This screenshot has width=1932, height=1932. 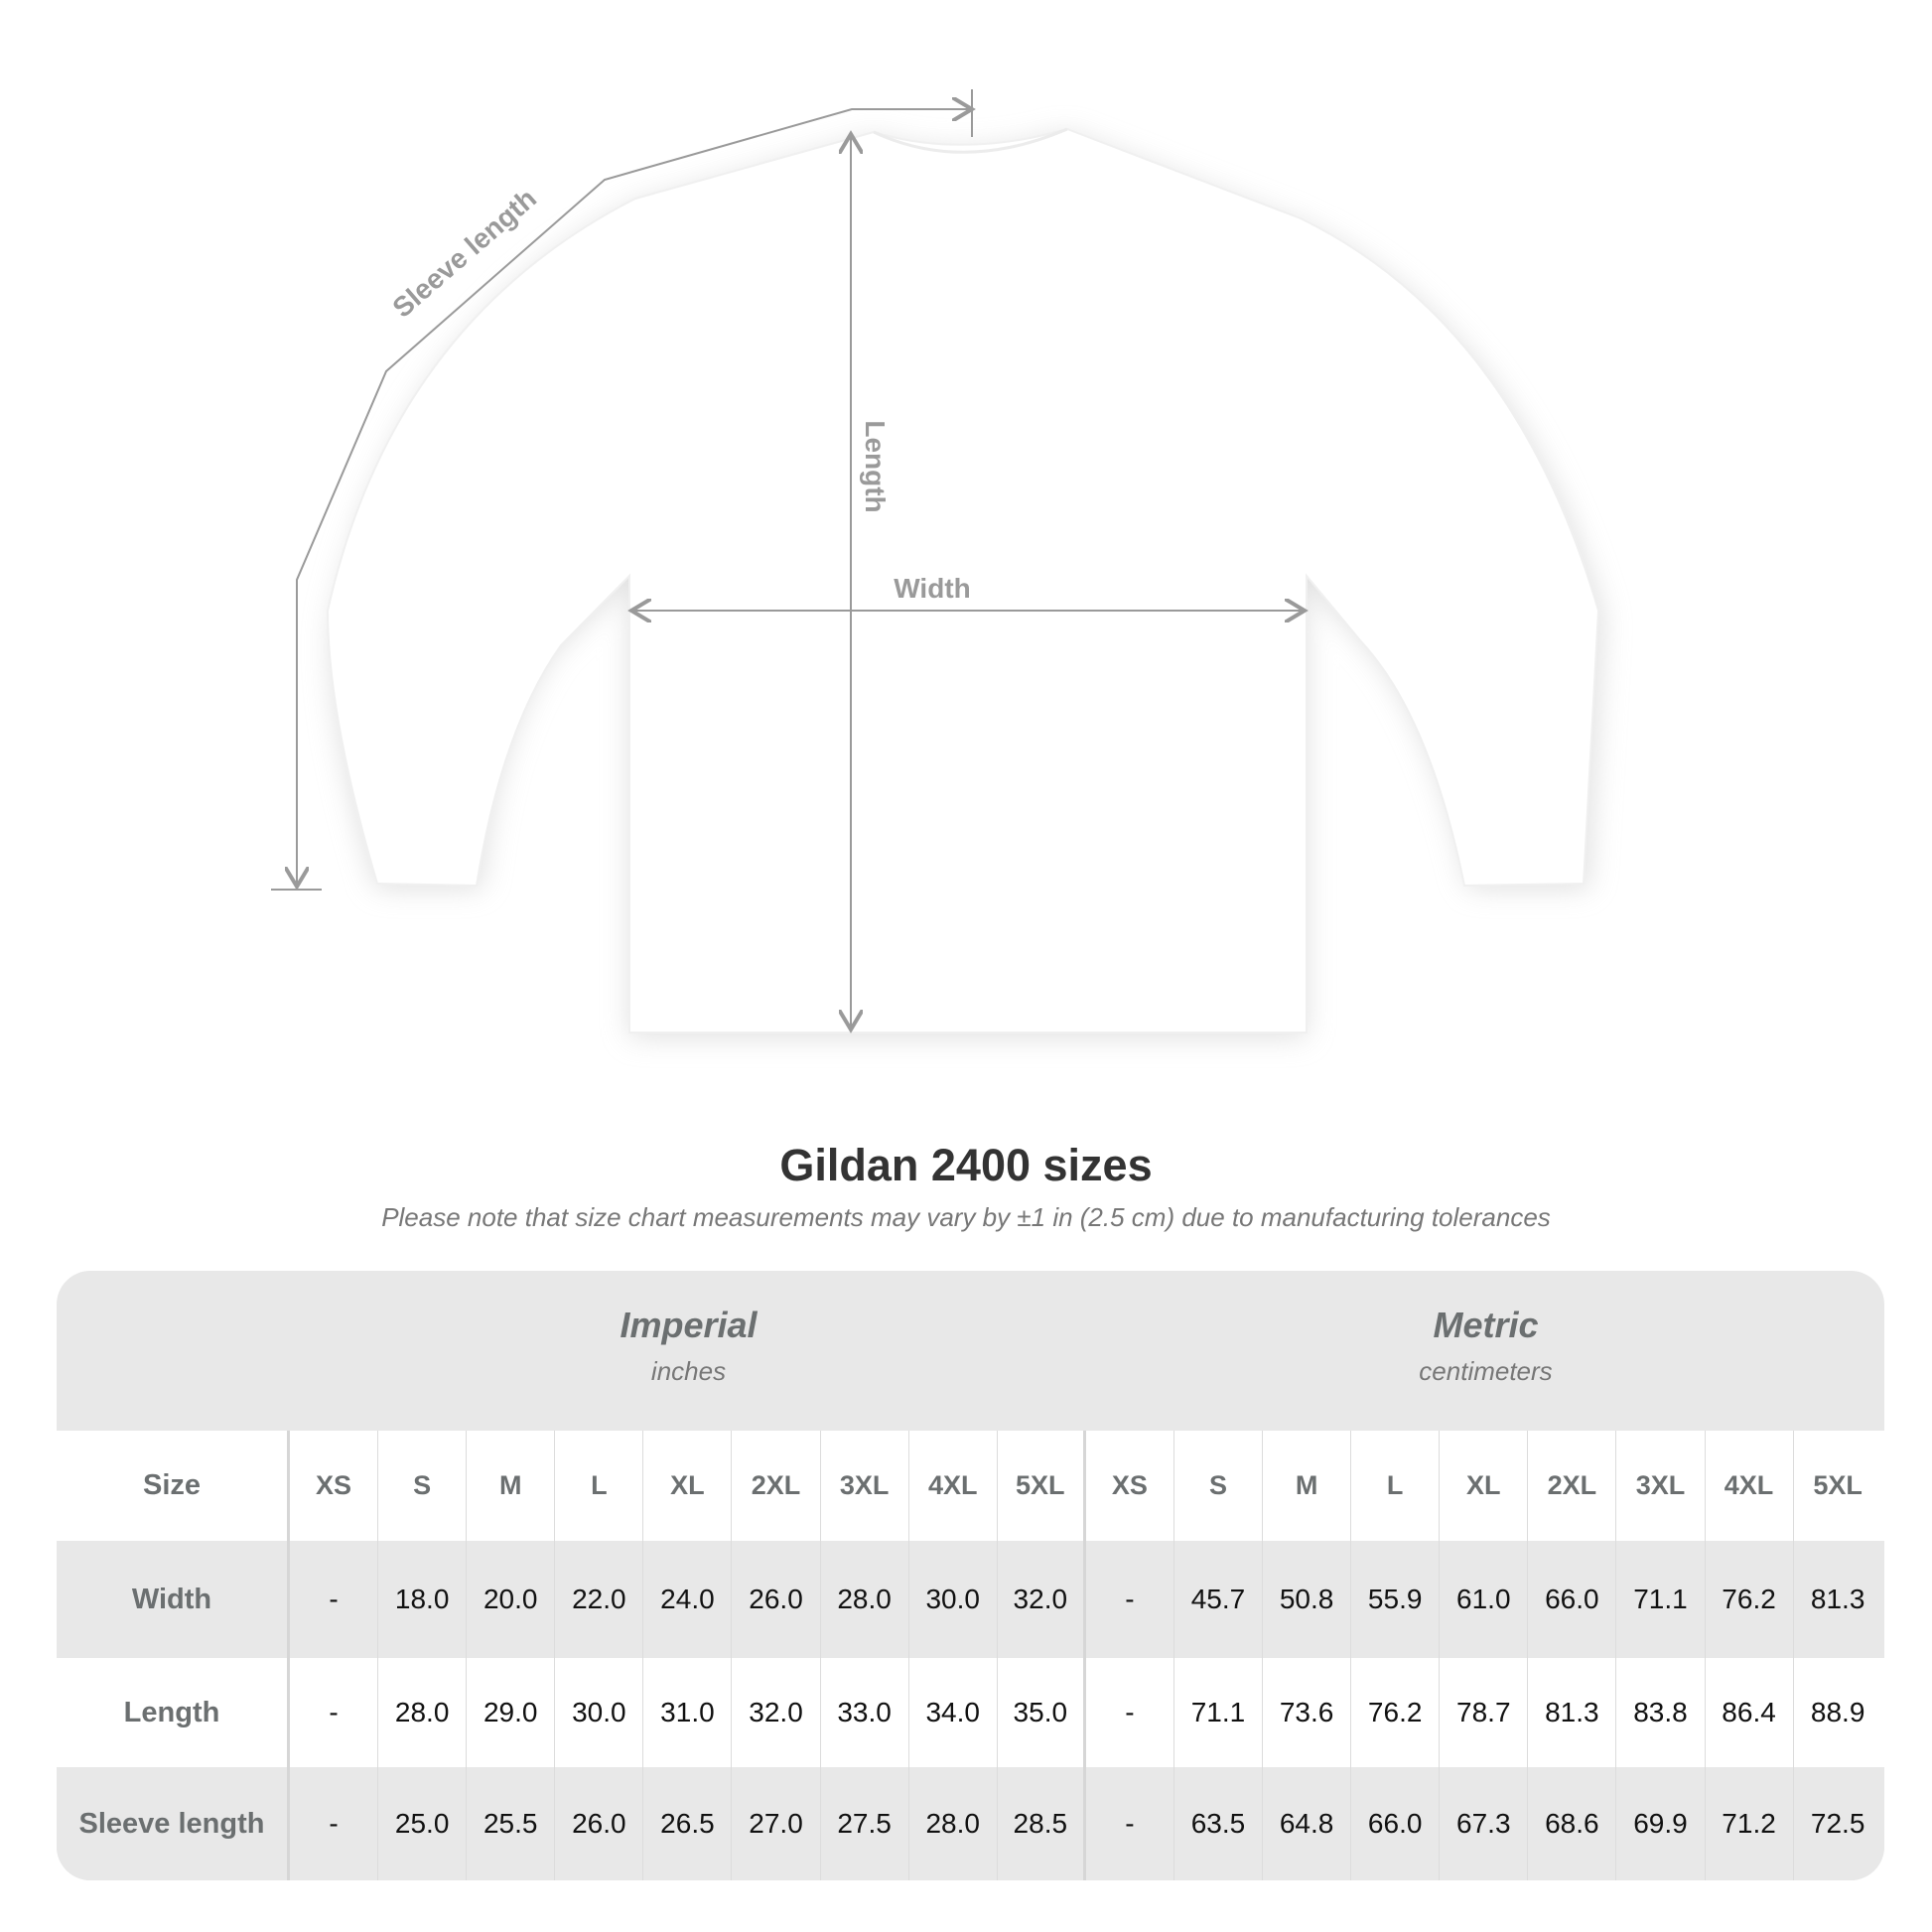 What do you see at coordinates (1130, 1486) in the screenshot?
I see `size-header-metric-xs: XS` at bounding box center [1130, 1486].